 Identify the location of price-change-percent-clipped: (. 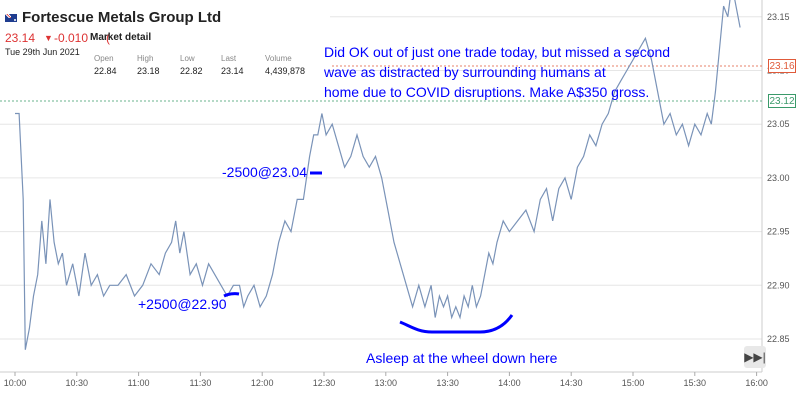
(108, 38).